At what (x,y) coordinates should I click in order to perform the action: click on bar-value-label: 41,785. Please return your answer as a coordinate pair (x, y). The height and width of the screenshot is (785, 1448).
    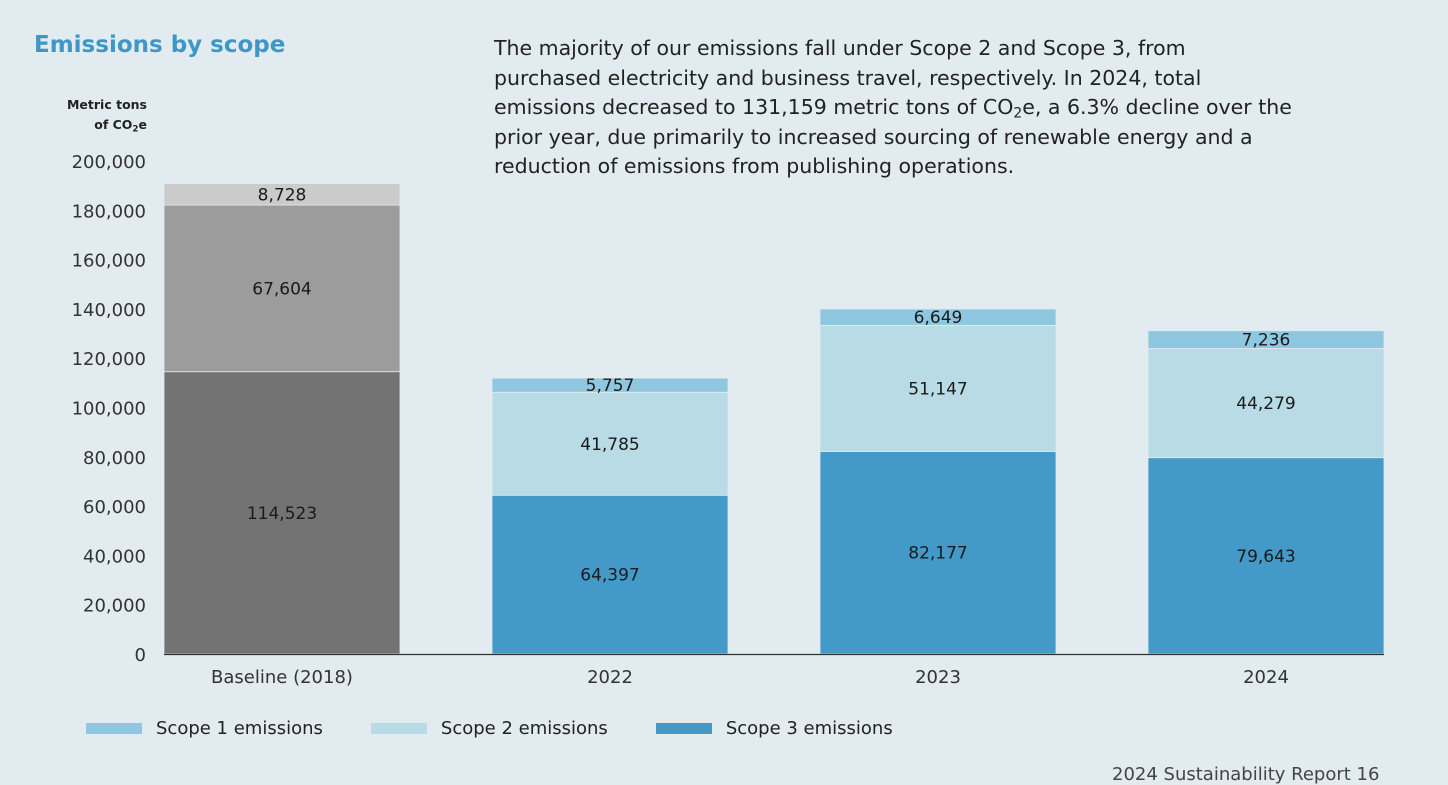
    Looking at the image, I should click on (609, 445).